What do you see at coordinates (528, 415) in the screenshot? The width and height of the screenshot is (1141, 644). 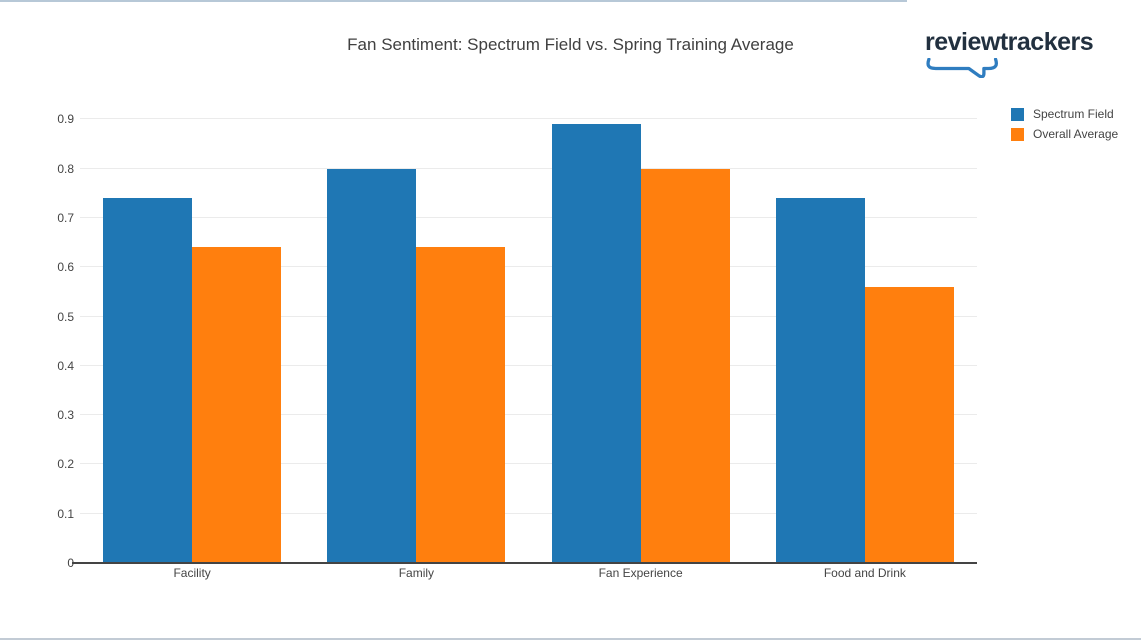 I see `gridline-0.3` at bounding box center [528, 415].